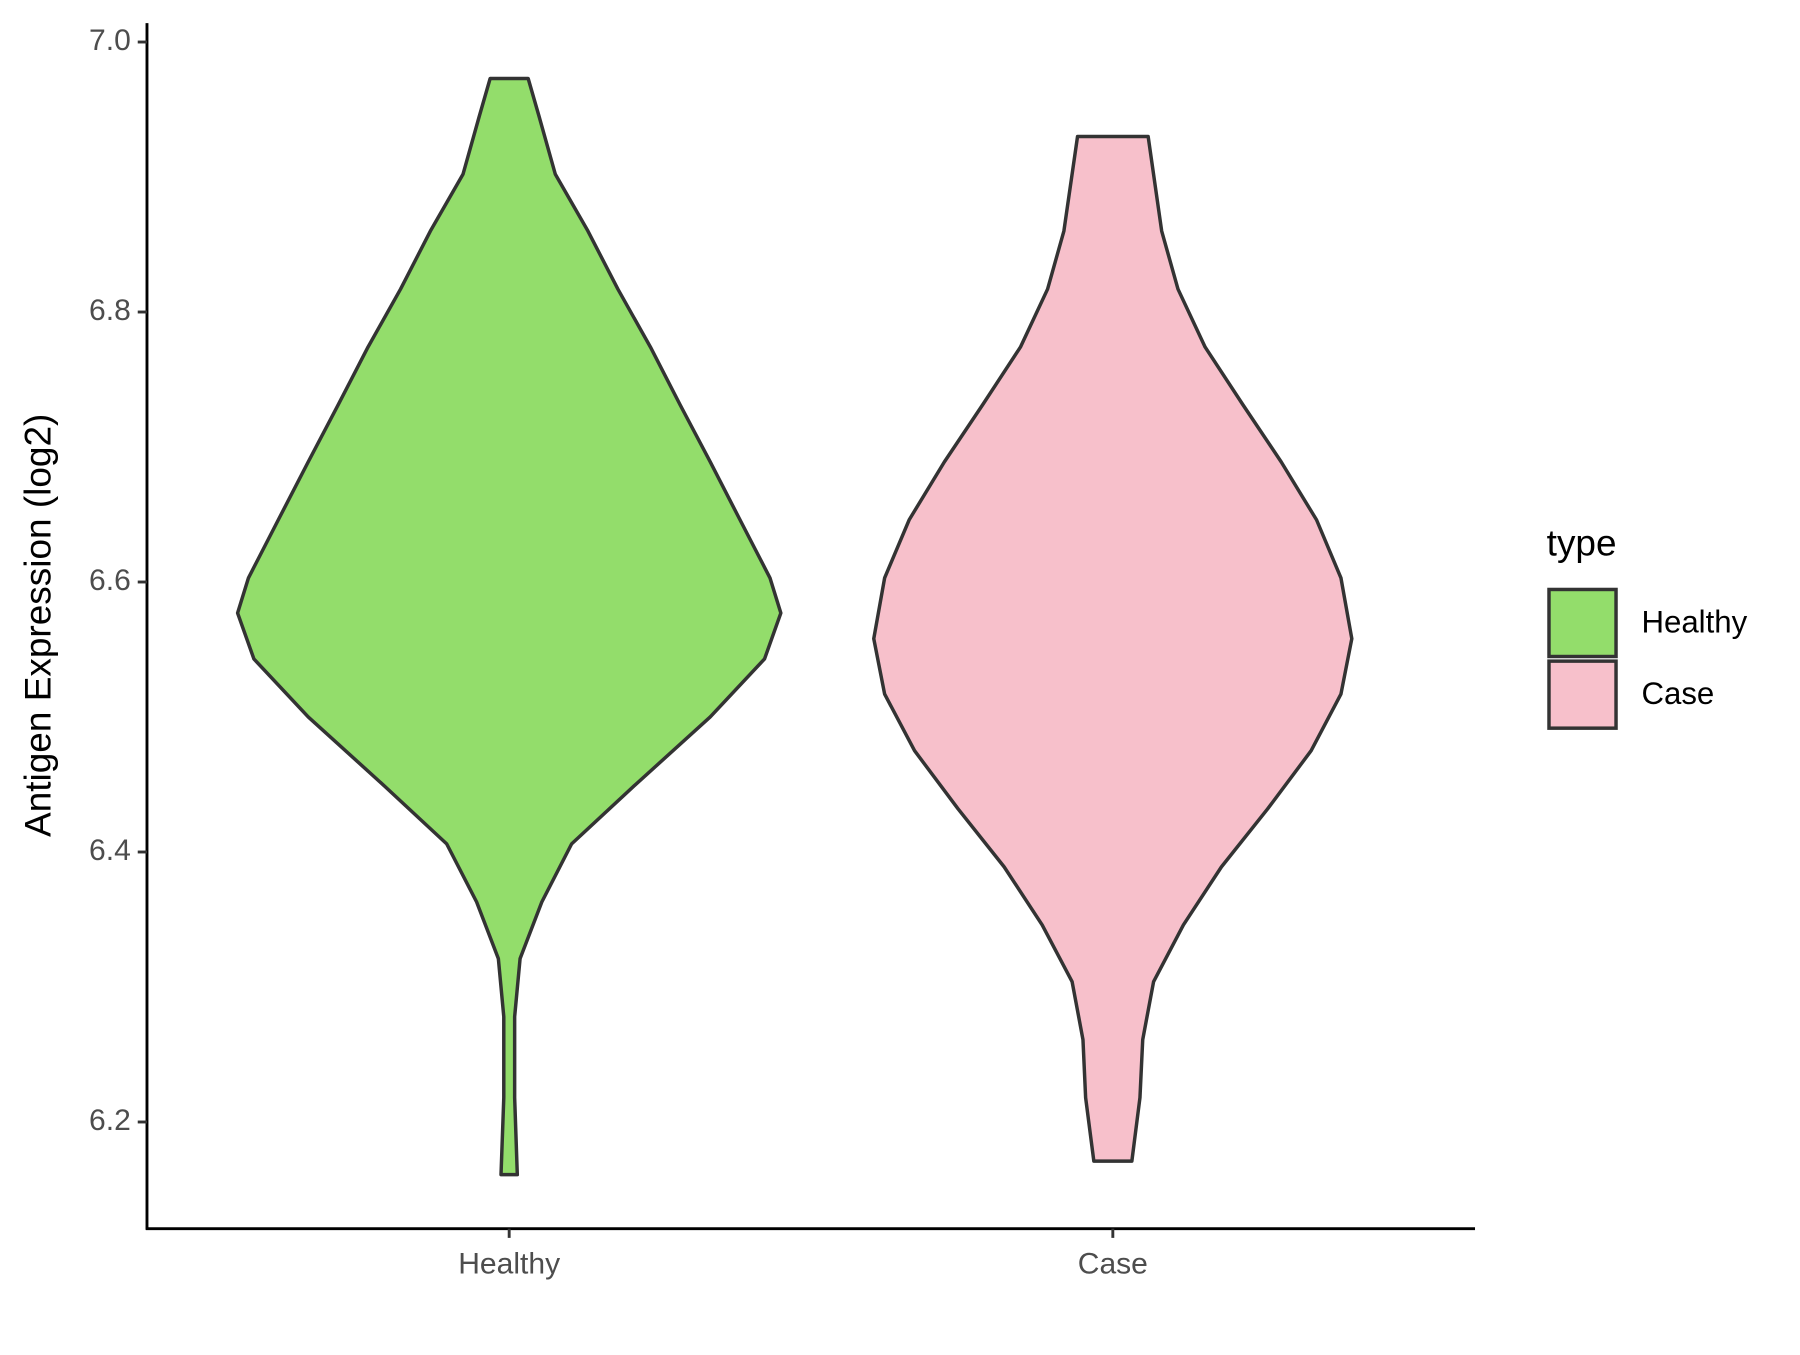 This screenshot has height=1355, width=1800. What do you see at coordinates (1113, 1264) in the screenshot?
I see `x-tick-label: Case` at bounding box center [1113, 1264].